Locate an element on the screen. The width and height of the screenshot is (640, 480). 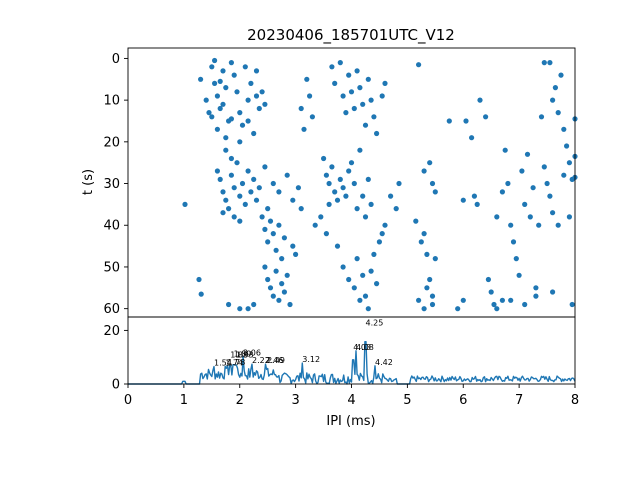
x-tick-label: 4 is located at coordinates (351, 400).